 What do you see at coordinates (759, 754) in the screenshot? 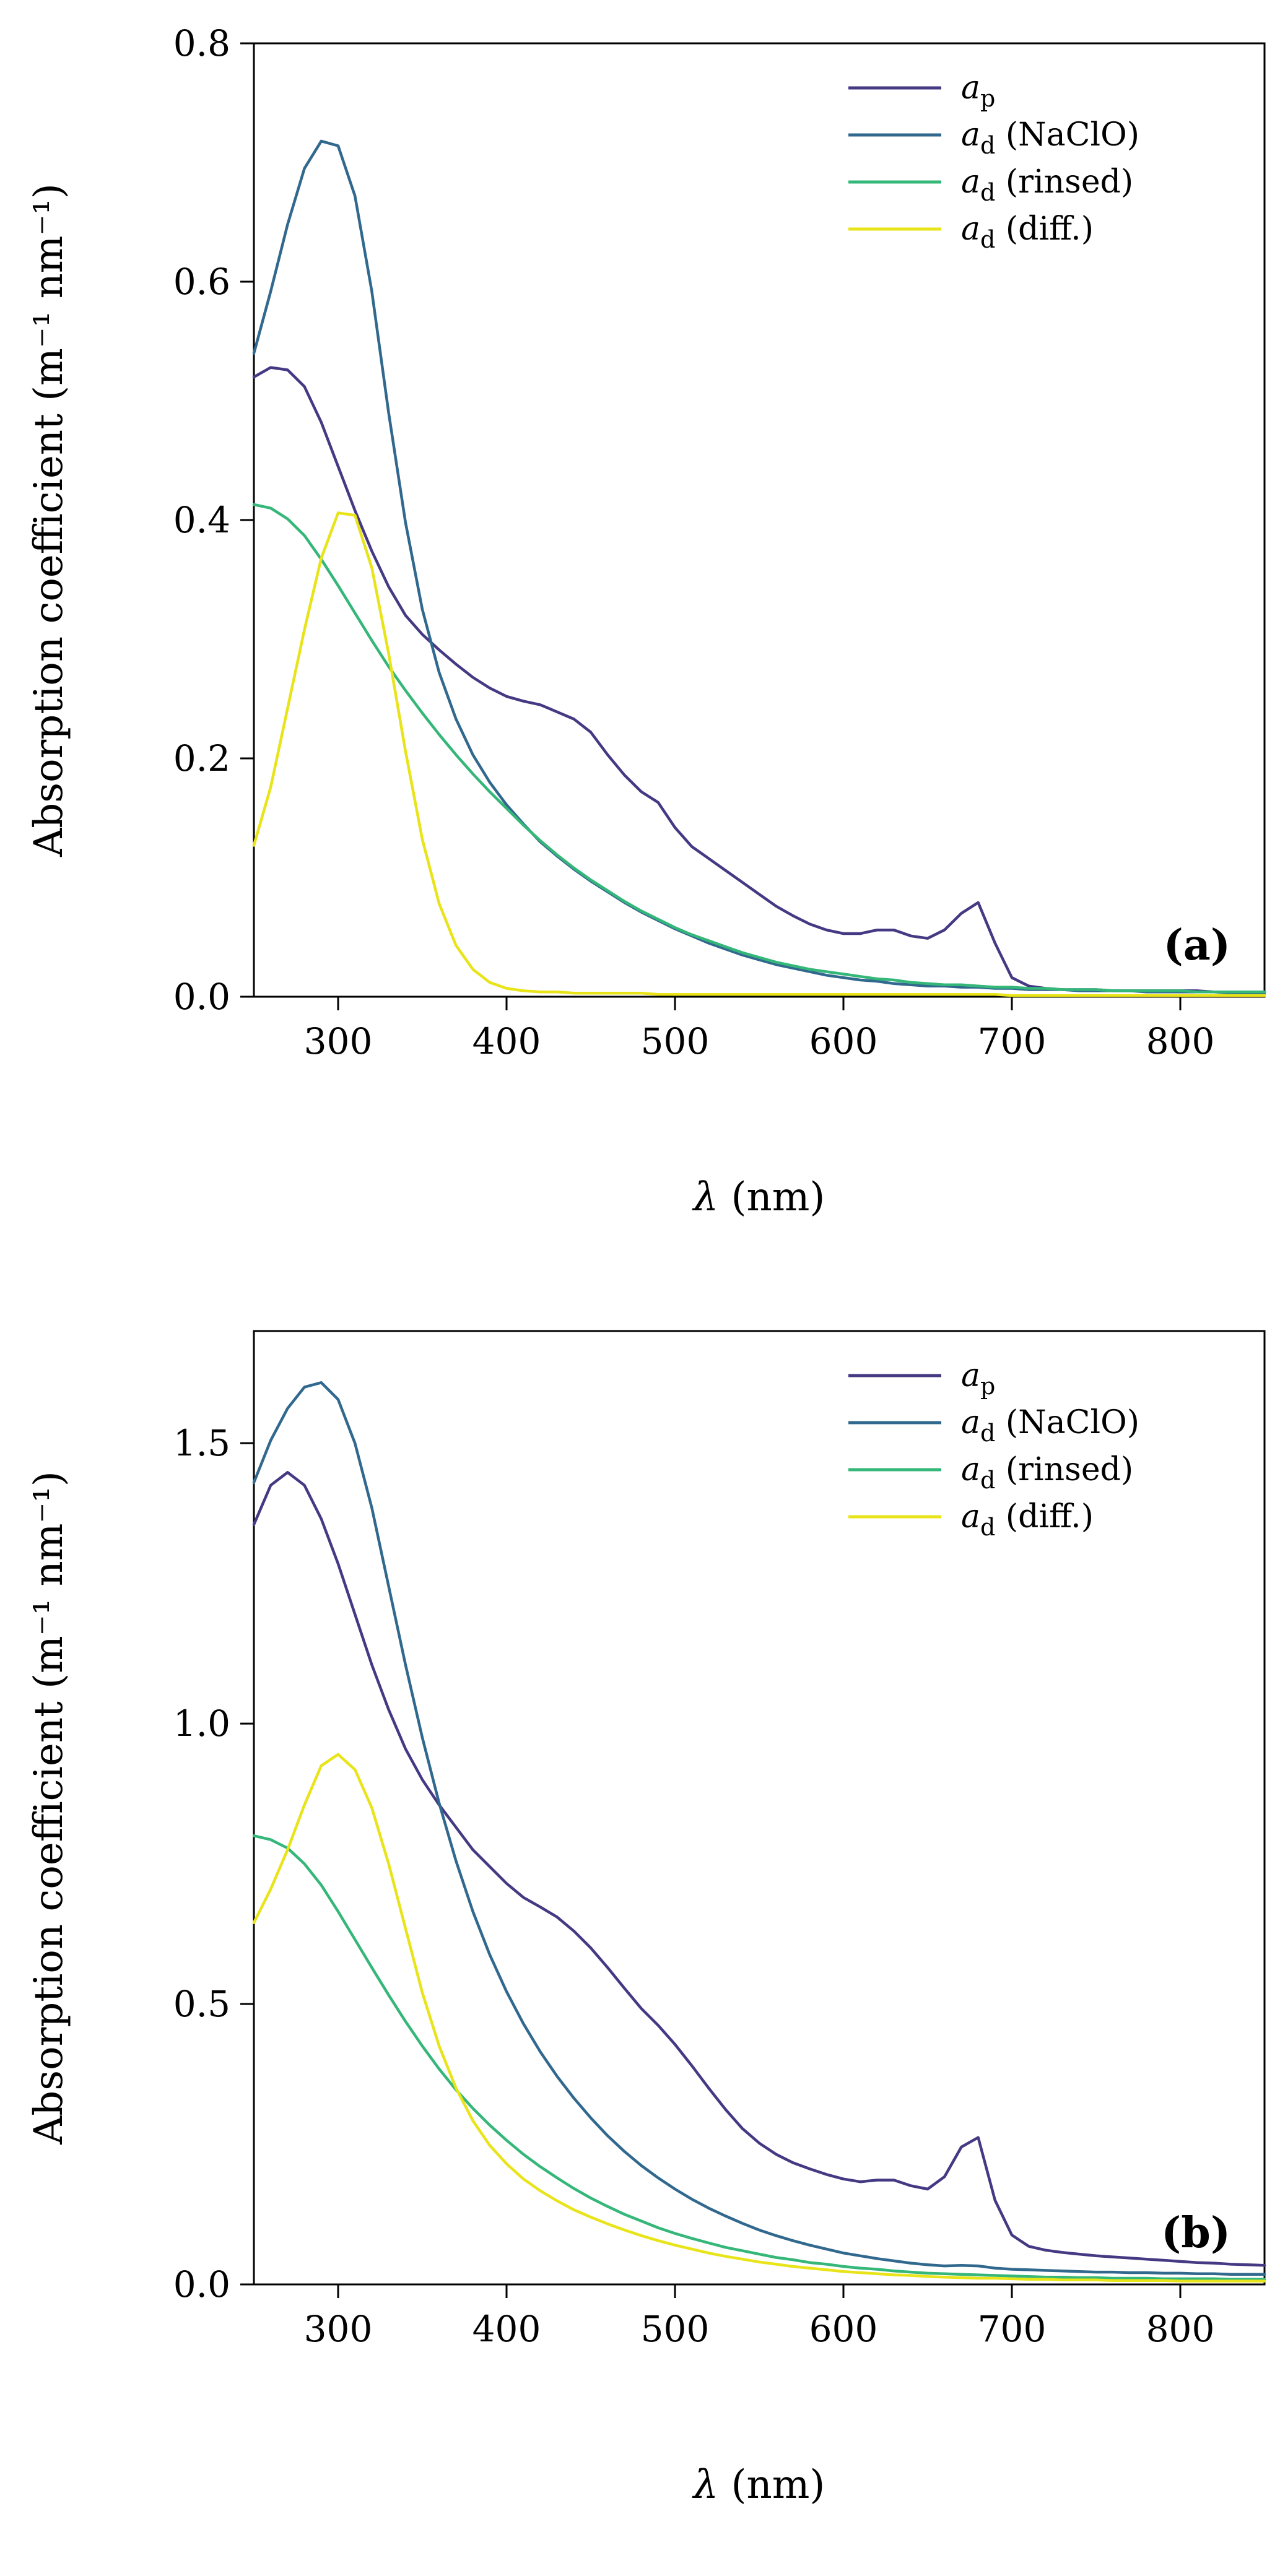
I see `curve-a_d (diff.)` at bounding box center [759, 754].